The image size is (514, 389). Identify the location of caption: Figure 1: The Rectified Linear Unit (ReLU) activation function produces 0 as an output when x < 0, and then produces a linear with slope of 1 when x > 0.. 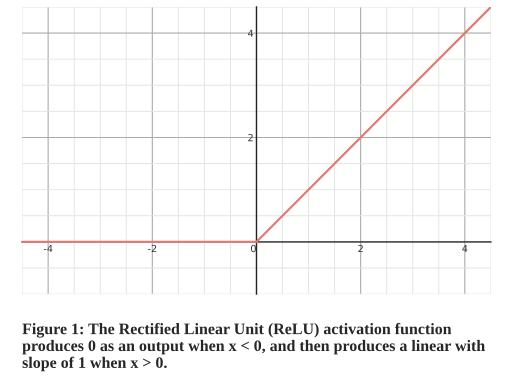
(253, 347).